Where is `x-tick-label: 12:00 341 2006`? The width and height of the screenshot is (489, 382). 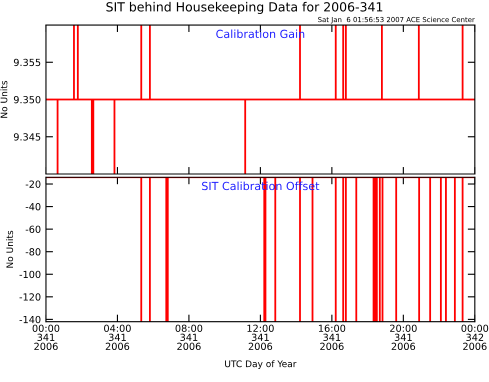
x-tick-label: 12:00 341 2006 is located at coordinates (260, 337).